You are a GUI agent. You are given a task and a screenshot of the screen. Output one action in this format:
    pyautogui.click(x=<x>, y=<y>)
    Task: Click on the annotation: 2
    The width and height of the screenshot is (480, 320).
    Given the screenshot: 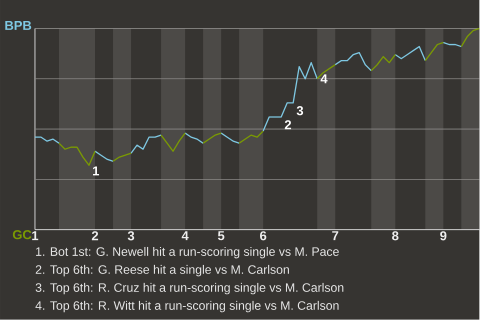 What is the action you would take?
    pyautogui.click(x=288, y=125)
    